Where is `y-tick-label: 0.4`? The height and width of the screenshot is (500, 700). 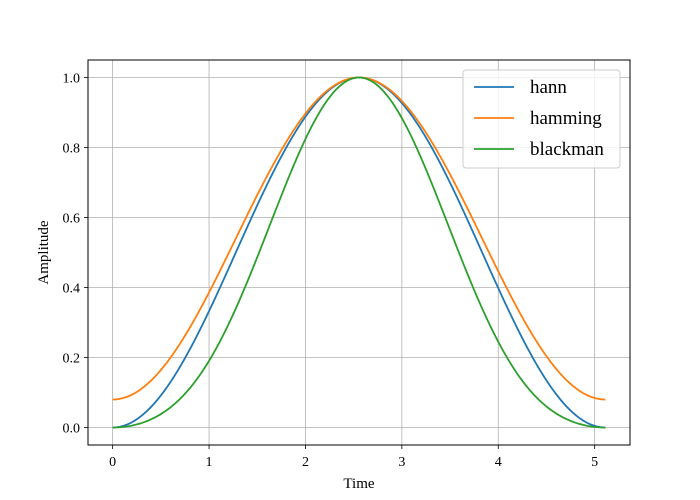
y-tick-label: 0.4 is located at coordinates (72, 289).